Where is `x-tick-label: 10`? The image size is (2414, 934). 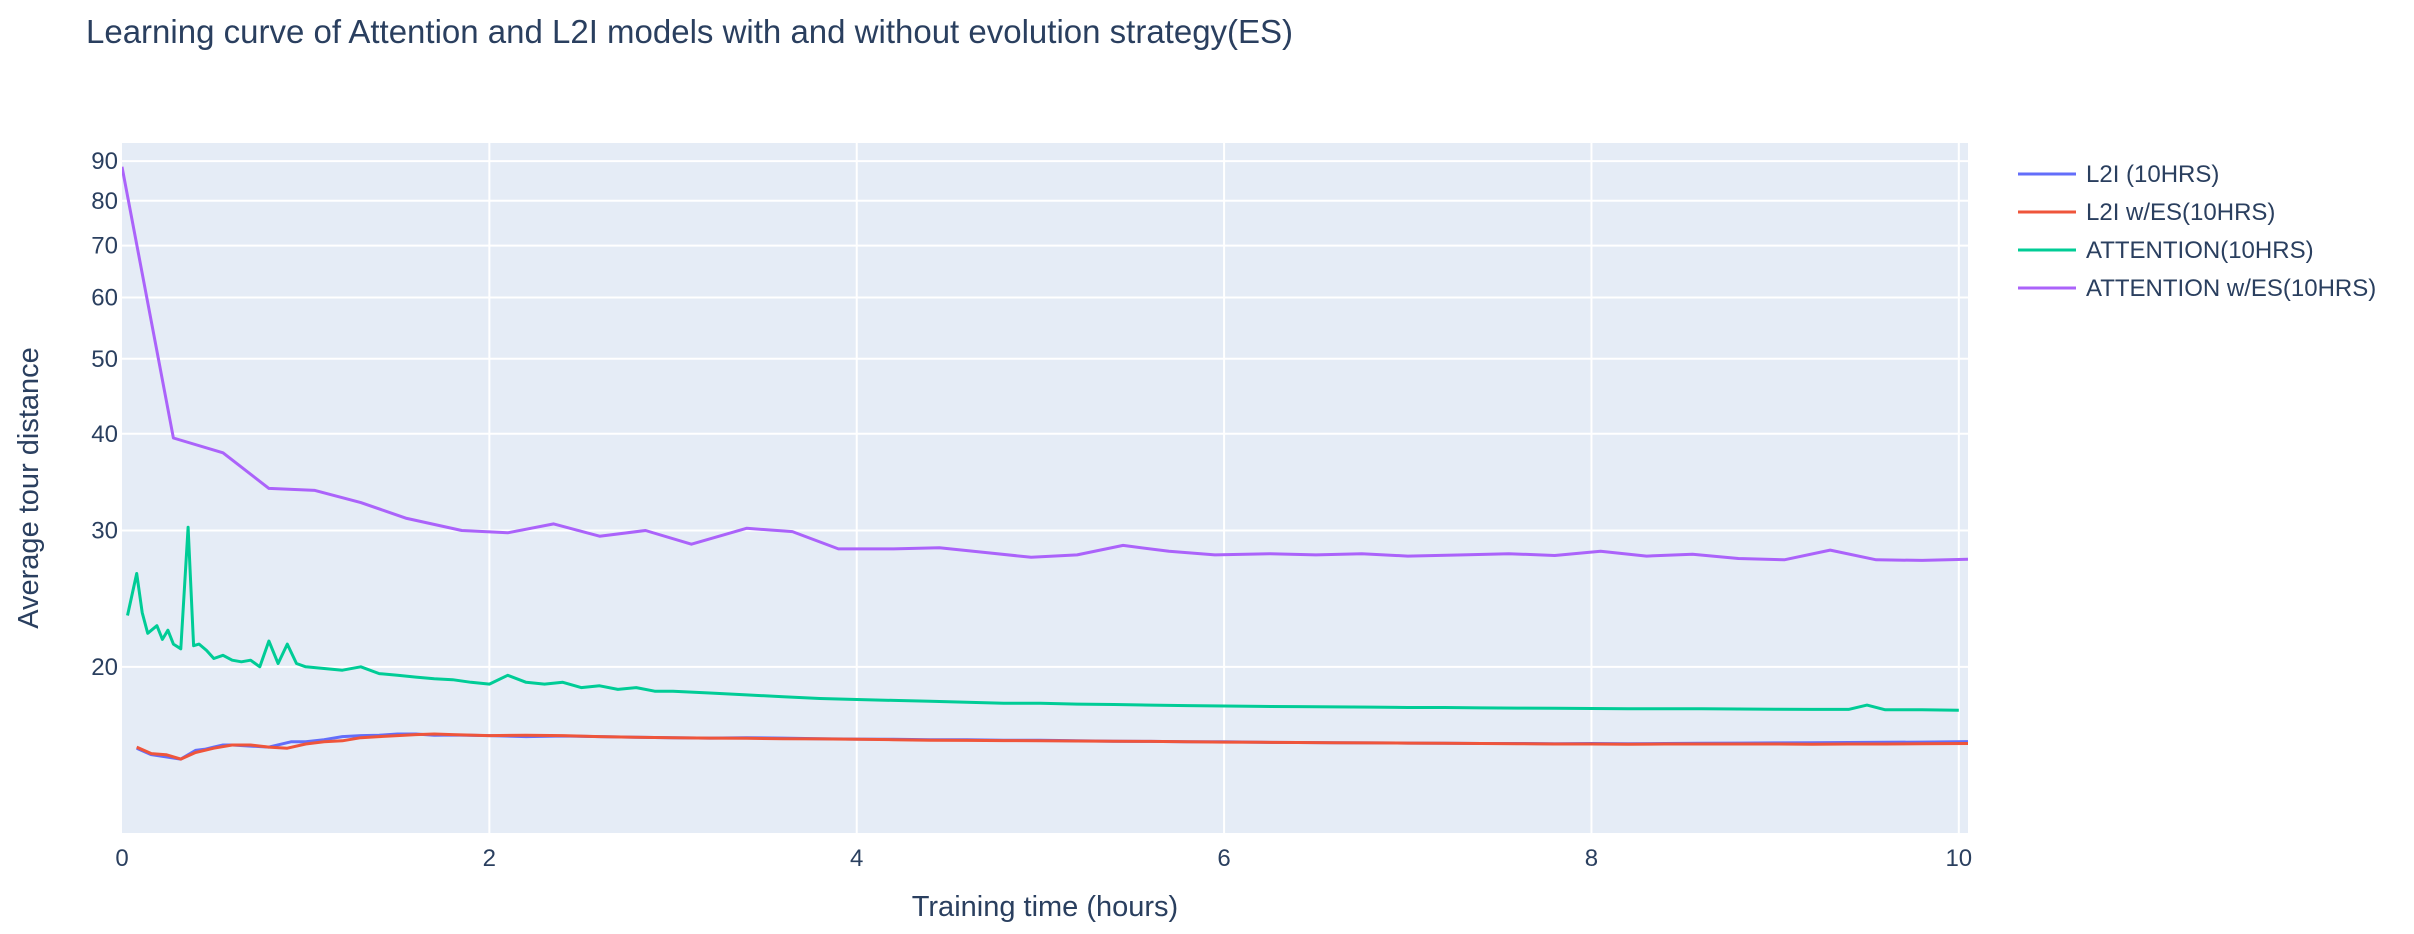 x-tick-label: 10 is located at coordinates (1958, 858).